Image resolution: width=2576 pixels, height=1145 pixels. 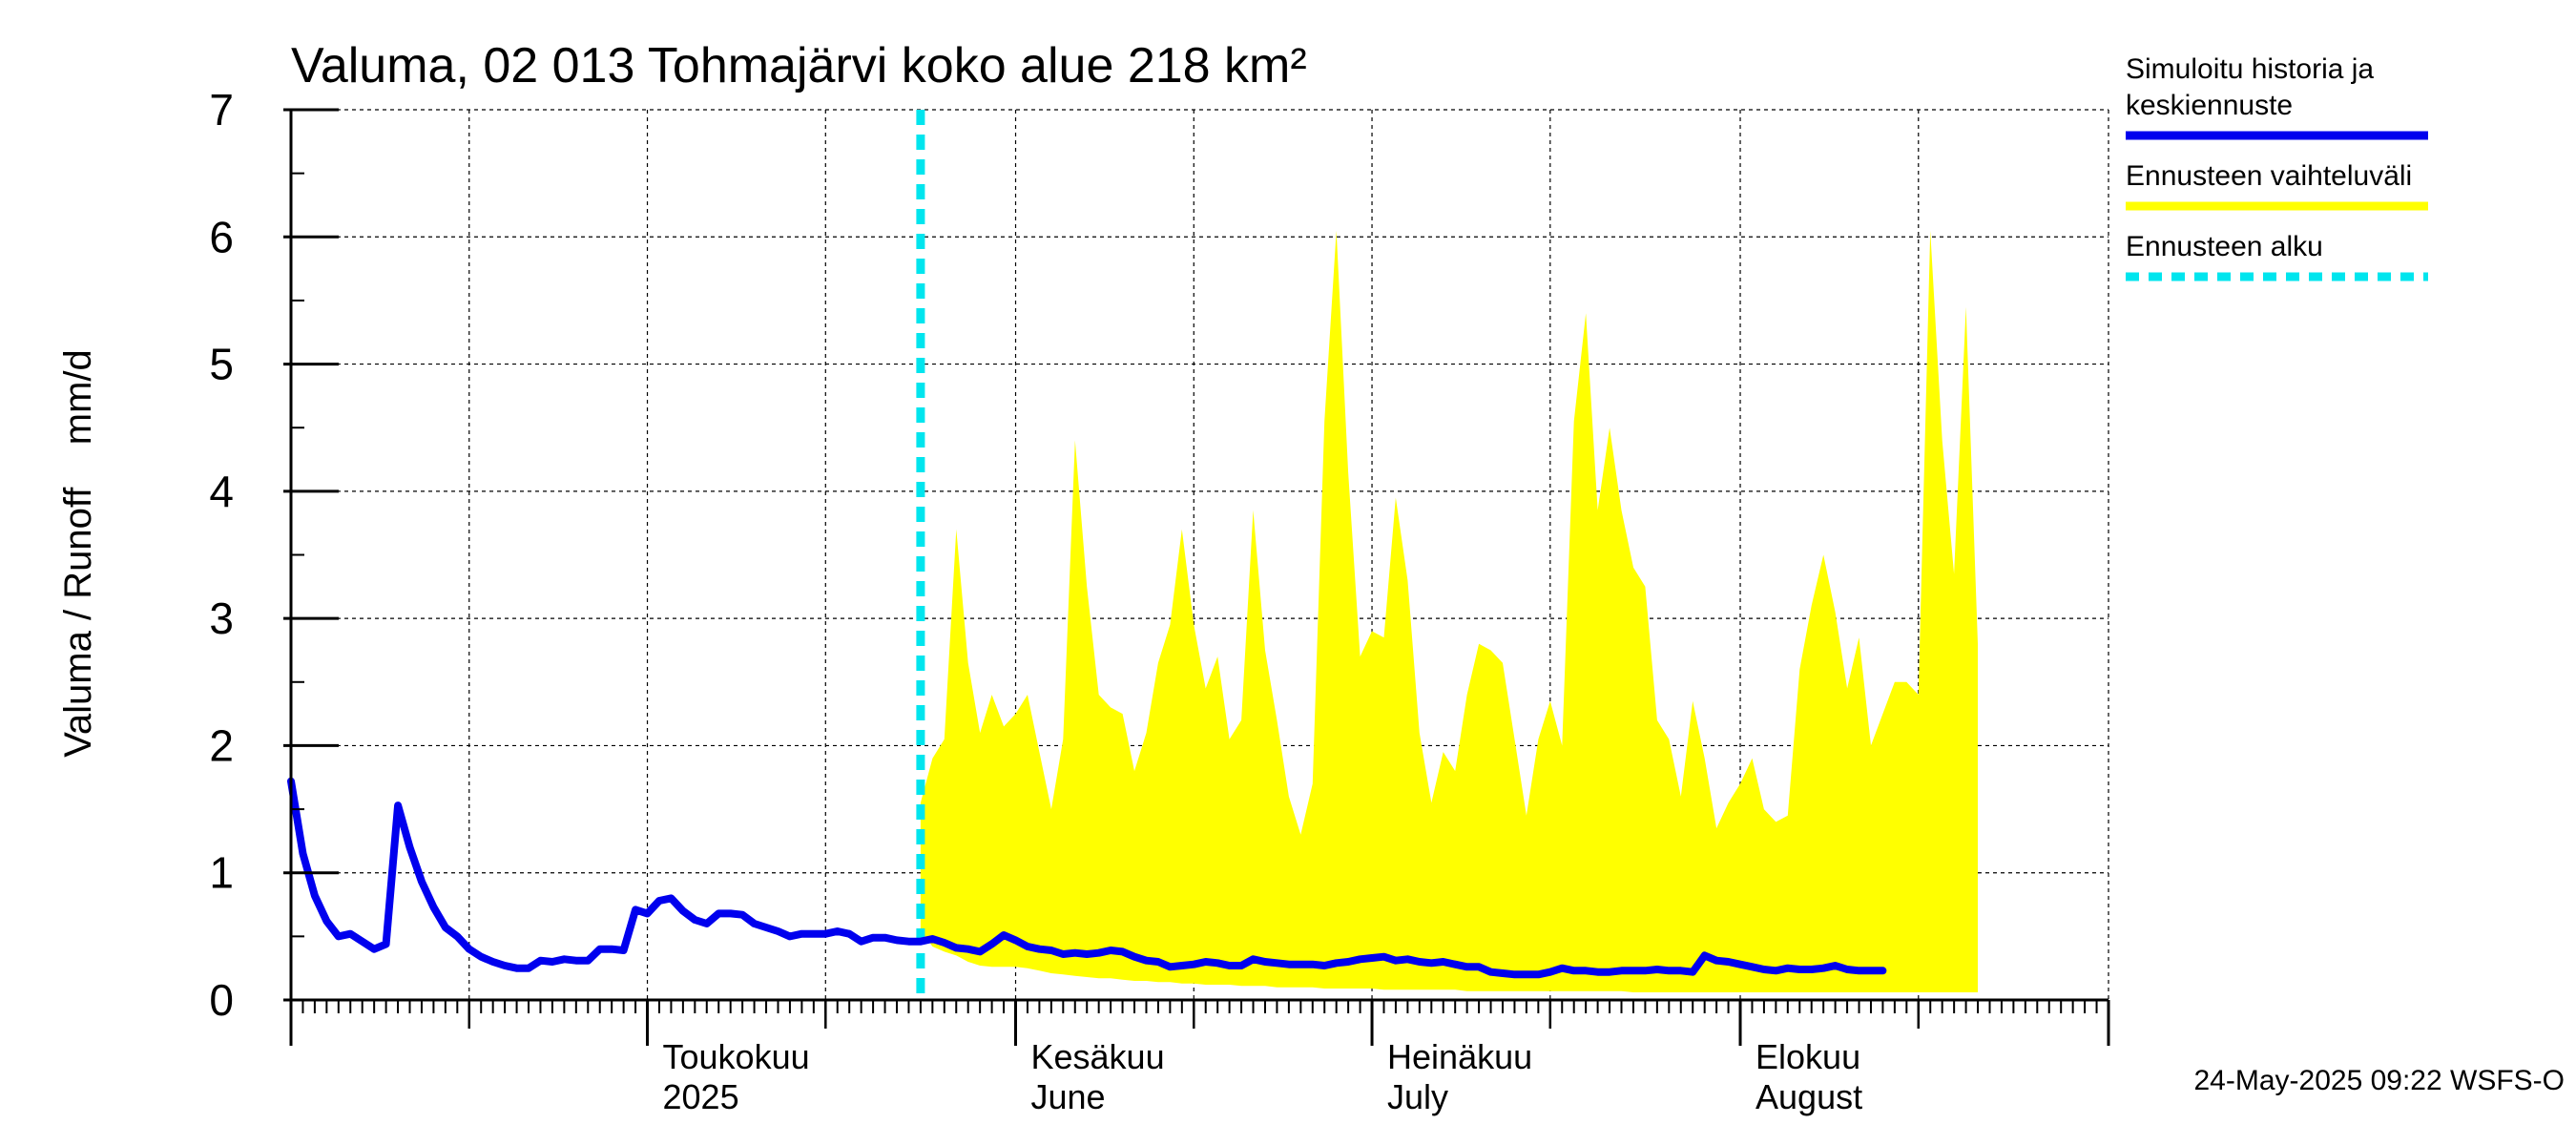 What do you see at coordinates (1417, 1096) in the screenshot?
I see `x-year-label: July` at bounding box center [1417, 1096].